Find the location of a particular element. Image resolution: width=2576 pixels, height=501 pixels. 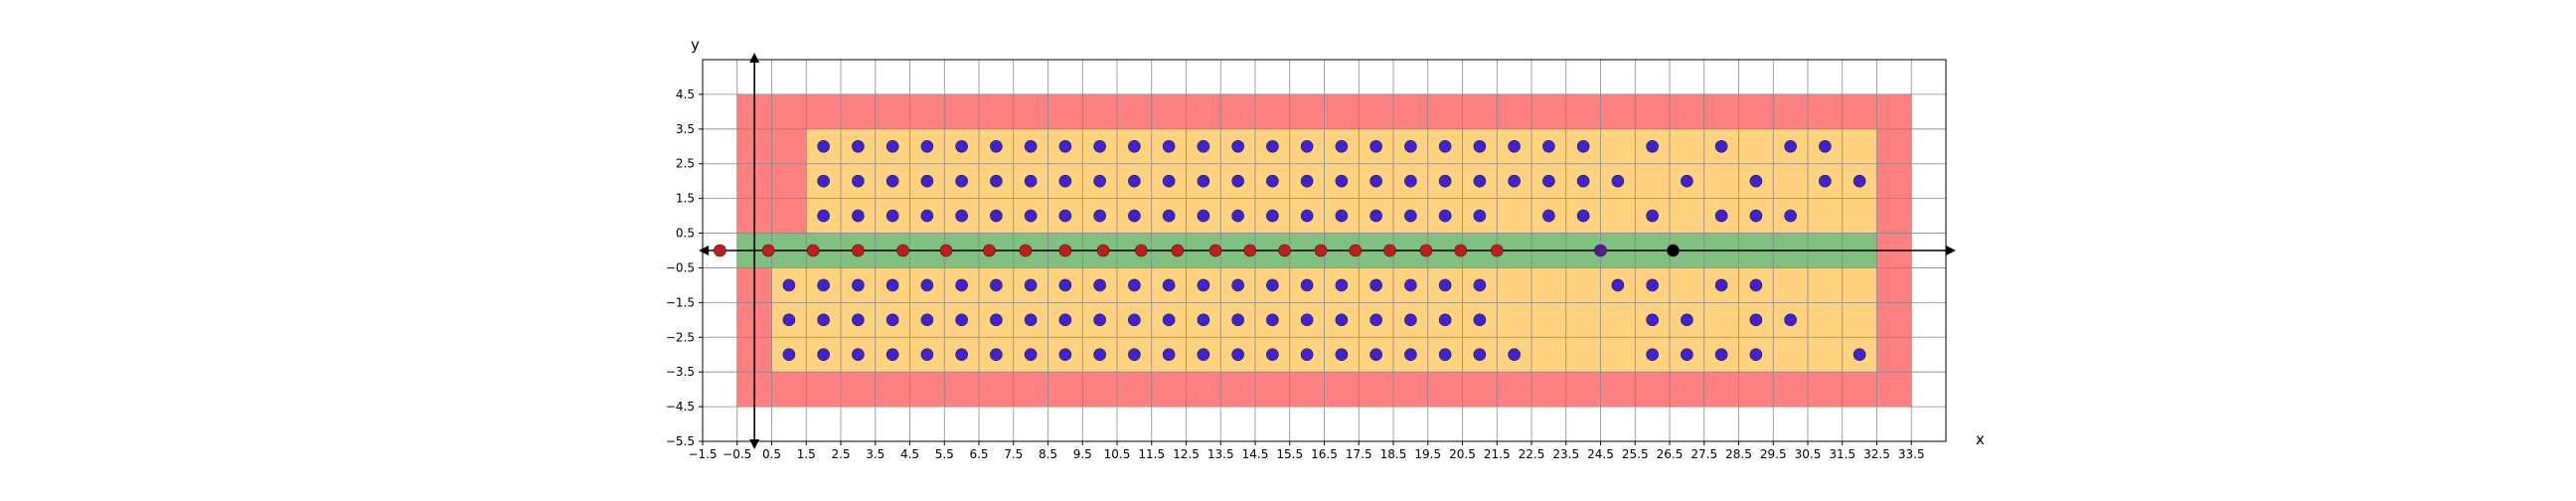

x-tick-label: 5.5 is located at coordinates (944, 454).